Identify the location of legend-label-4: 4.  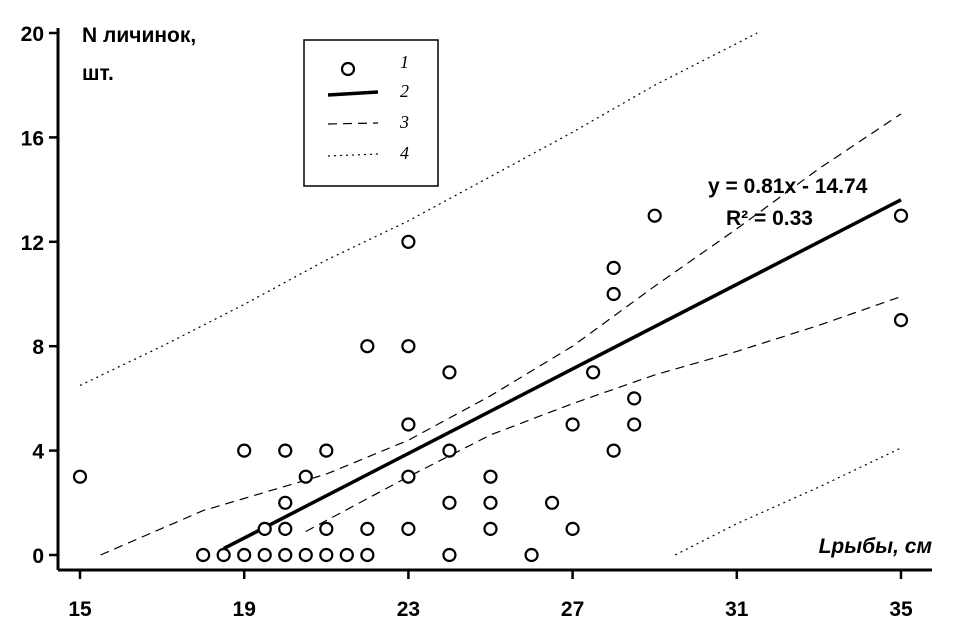
(404, 153).